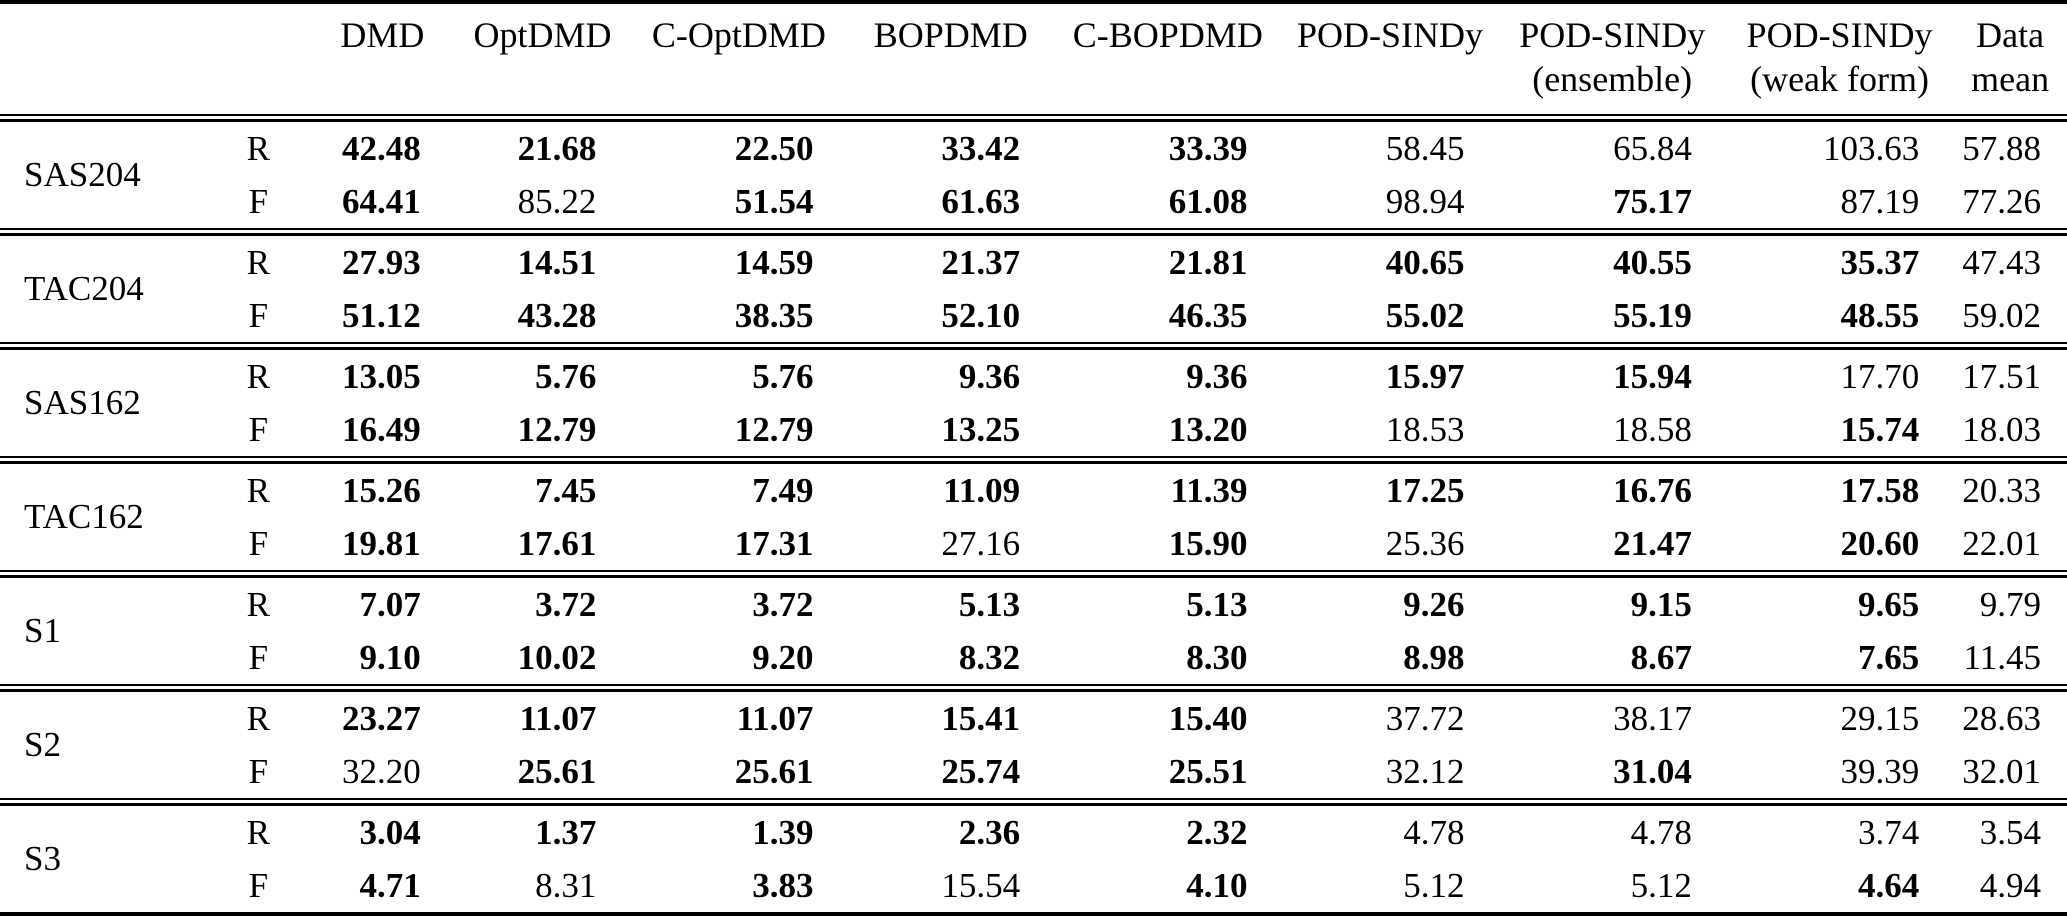 The height and width of the screenshot is (916, 2067). Describe the element at coordinates (557, 429) in the screenshot. I see `value-cell: 12.79` at that location.